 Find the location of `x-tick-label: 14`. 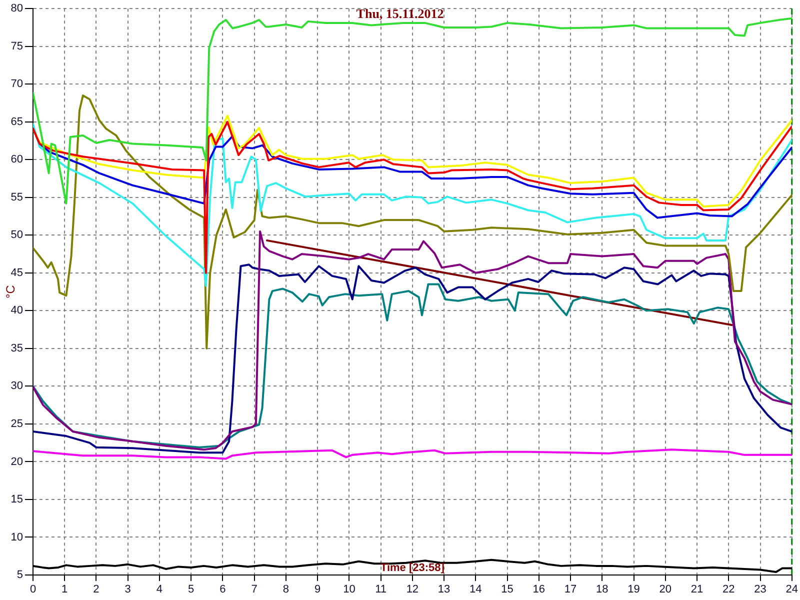

x-tick-label: 14 is located at coordinates (476, 590).